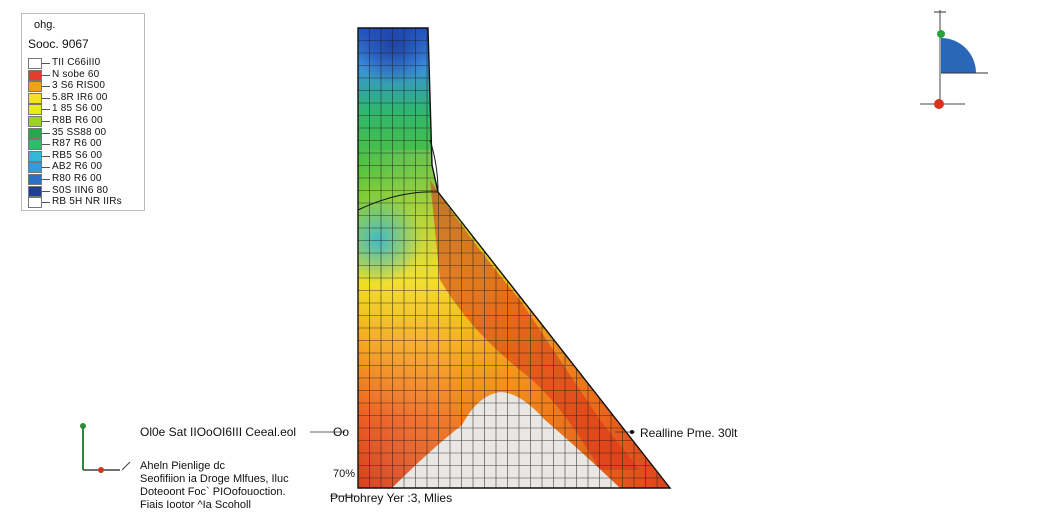  Describe the element at coordinates (87, 202) in the screenshot. I see `legend-label: RB 5H NR IIRs` at that location.